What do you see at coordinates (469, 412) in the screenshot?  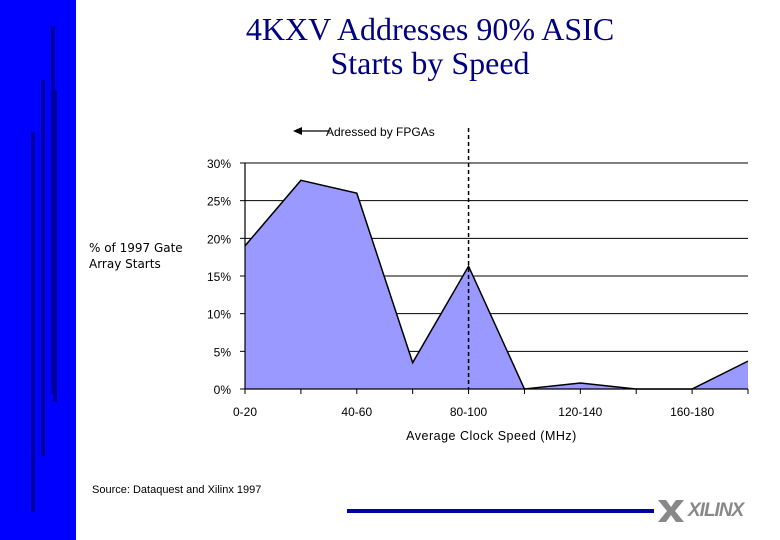 I see `x-tick-label: 80-100` at bounding box center [469, 412].